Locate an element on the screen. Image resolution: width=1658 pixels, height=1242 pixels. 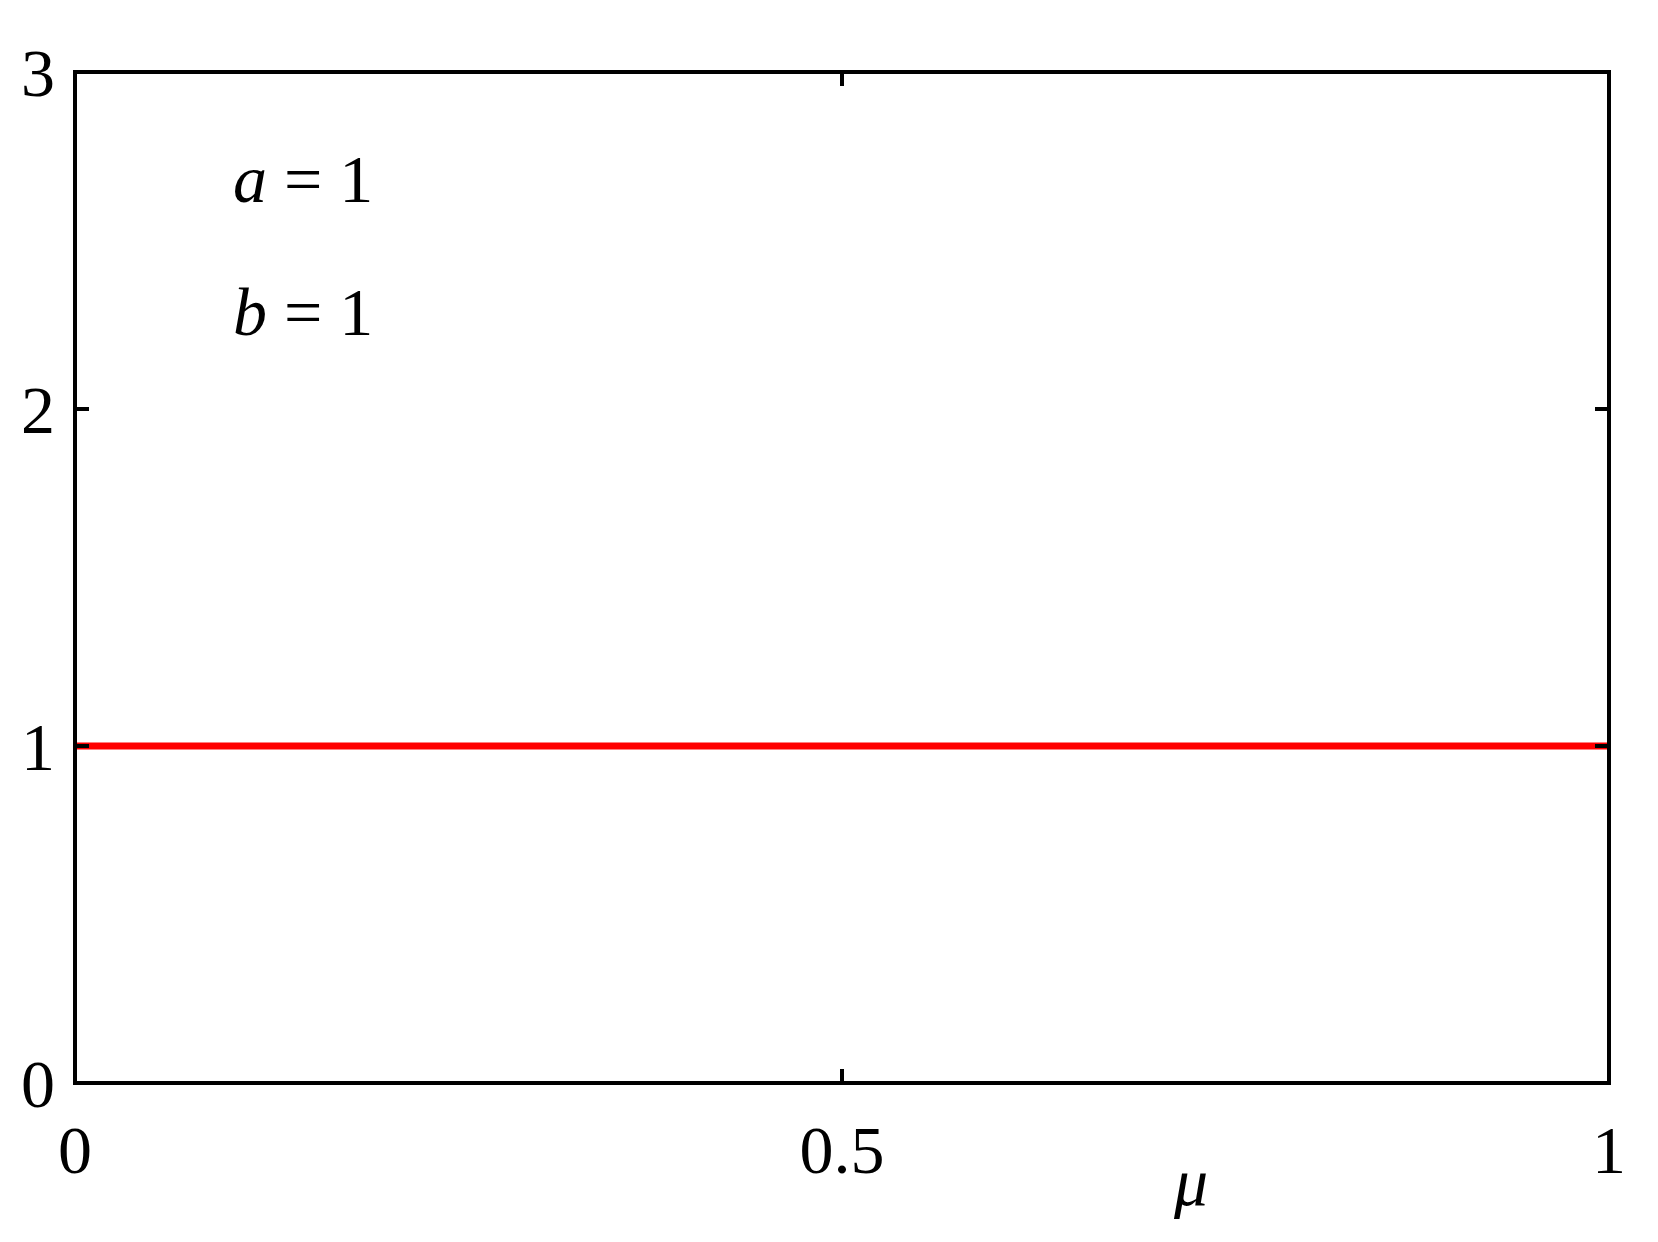
x-tick-label: 0.5 is located at coordinates (842, 1150).